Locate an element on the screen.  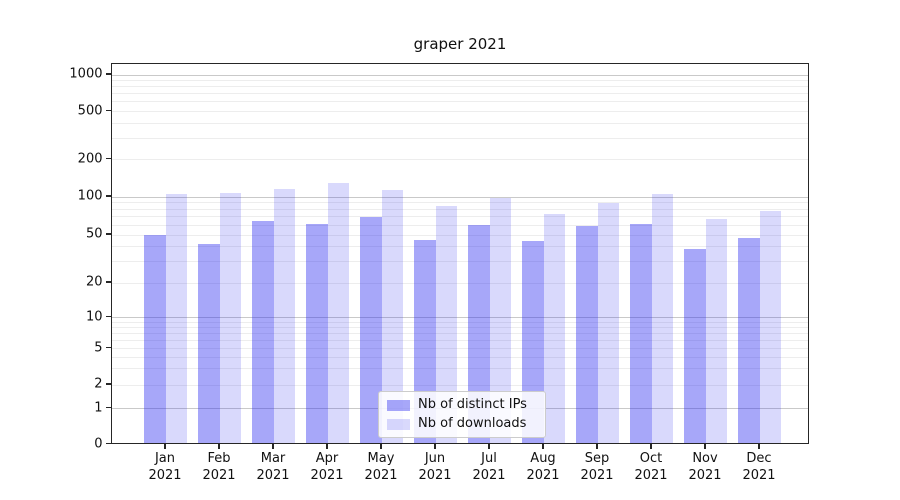
bar-downloads-dec is located at coordinates (770, 326).